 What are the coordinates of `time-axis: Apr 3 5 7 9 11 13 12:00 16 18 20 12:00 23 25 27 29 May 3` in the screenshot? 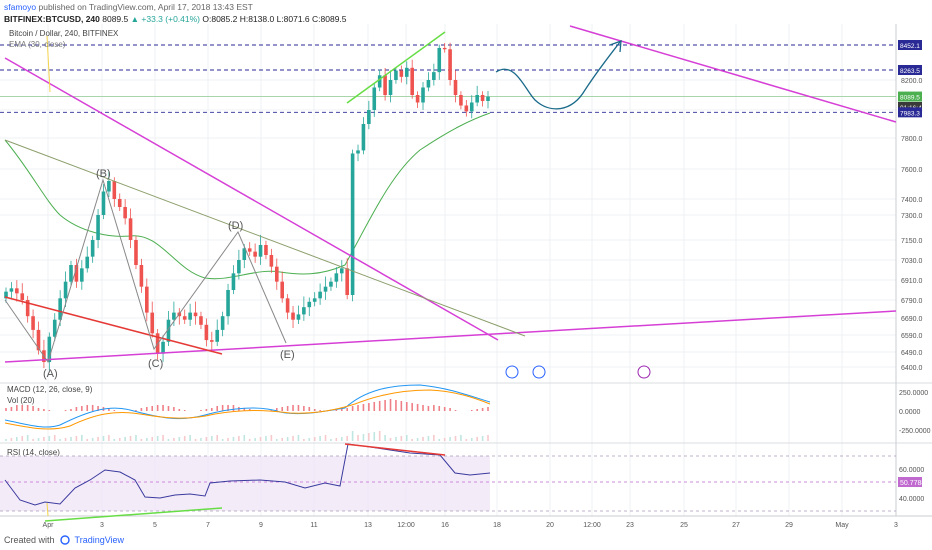 It's located at (471, 525).